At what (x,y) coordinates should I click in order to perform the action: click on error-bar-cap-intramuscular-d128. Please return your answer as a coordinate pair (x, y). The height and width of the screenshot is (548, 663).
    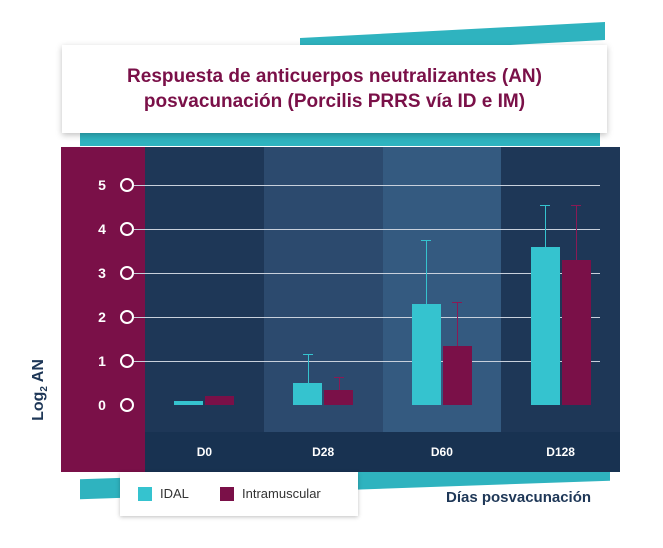
    Looking at the image, I should click on (576, 205).